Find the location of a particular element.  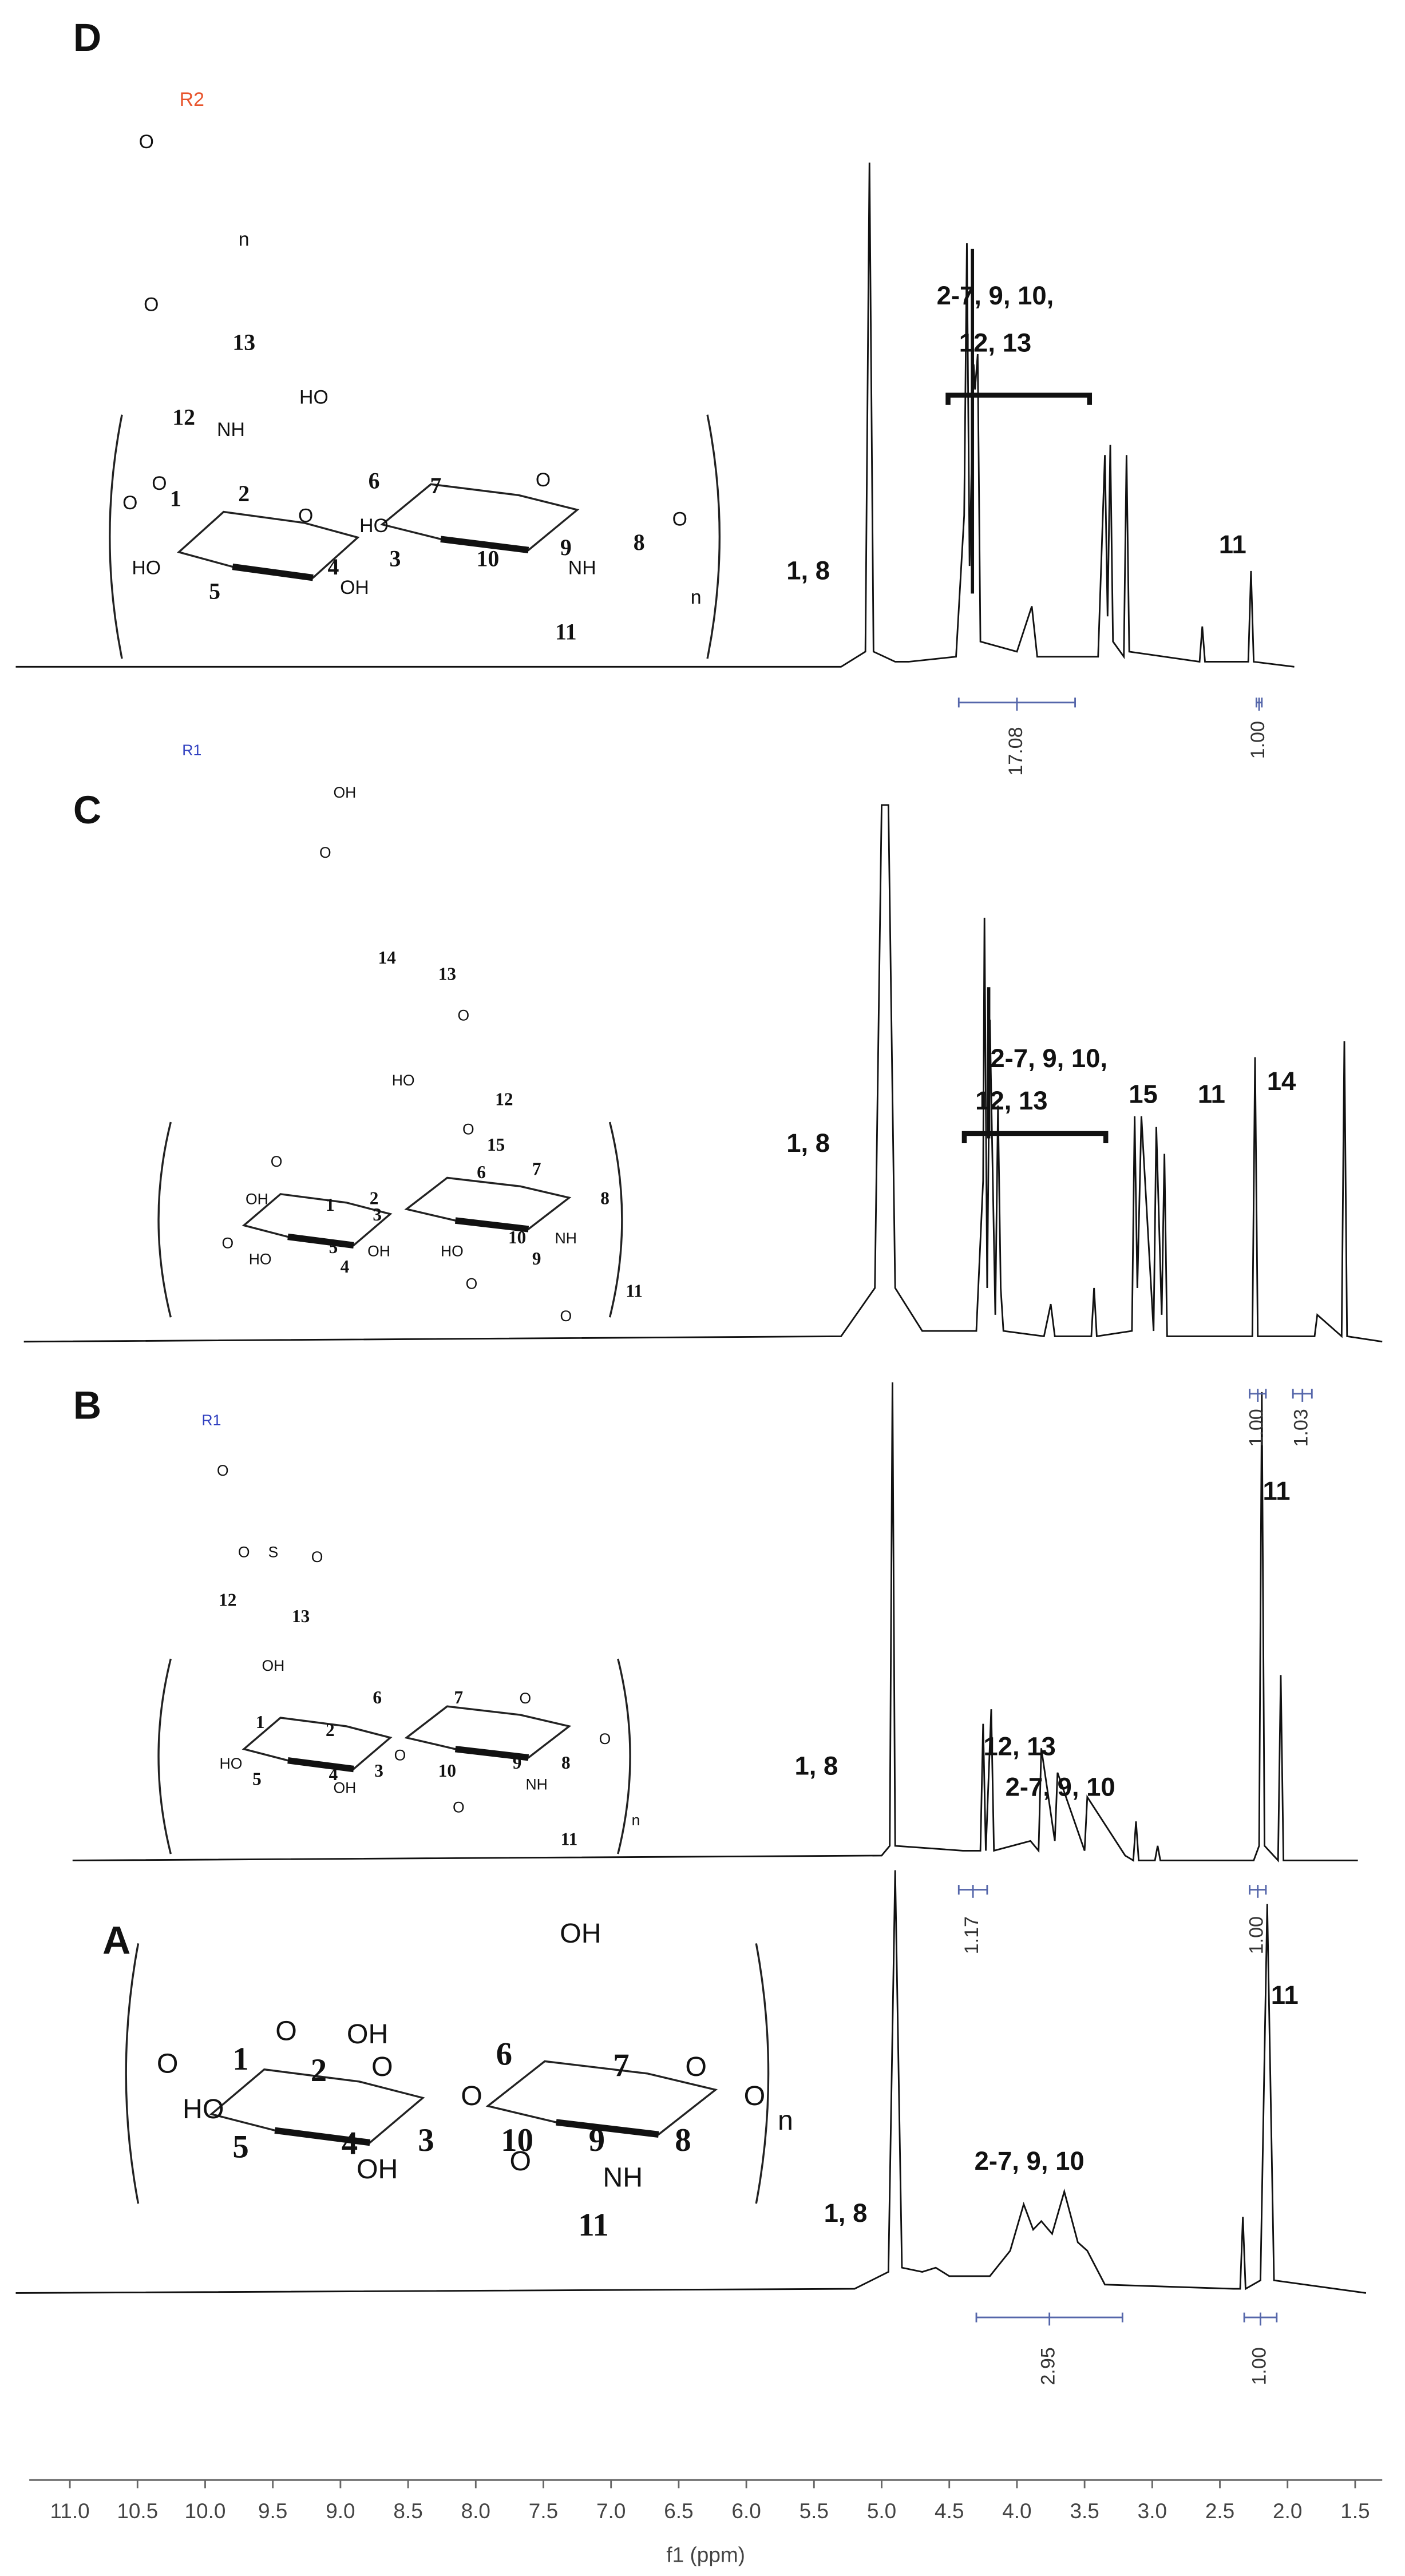

integral-label: 17.08 is located at coordinates (1016, 751).